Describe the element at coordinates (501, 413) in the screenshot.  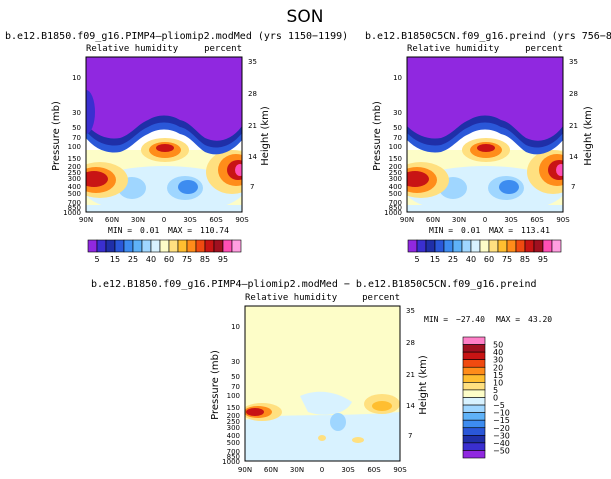
I see `colorbar-diff-label: −10` at that location.